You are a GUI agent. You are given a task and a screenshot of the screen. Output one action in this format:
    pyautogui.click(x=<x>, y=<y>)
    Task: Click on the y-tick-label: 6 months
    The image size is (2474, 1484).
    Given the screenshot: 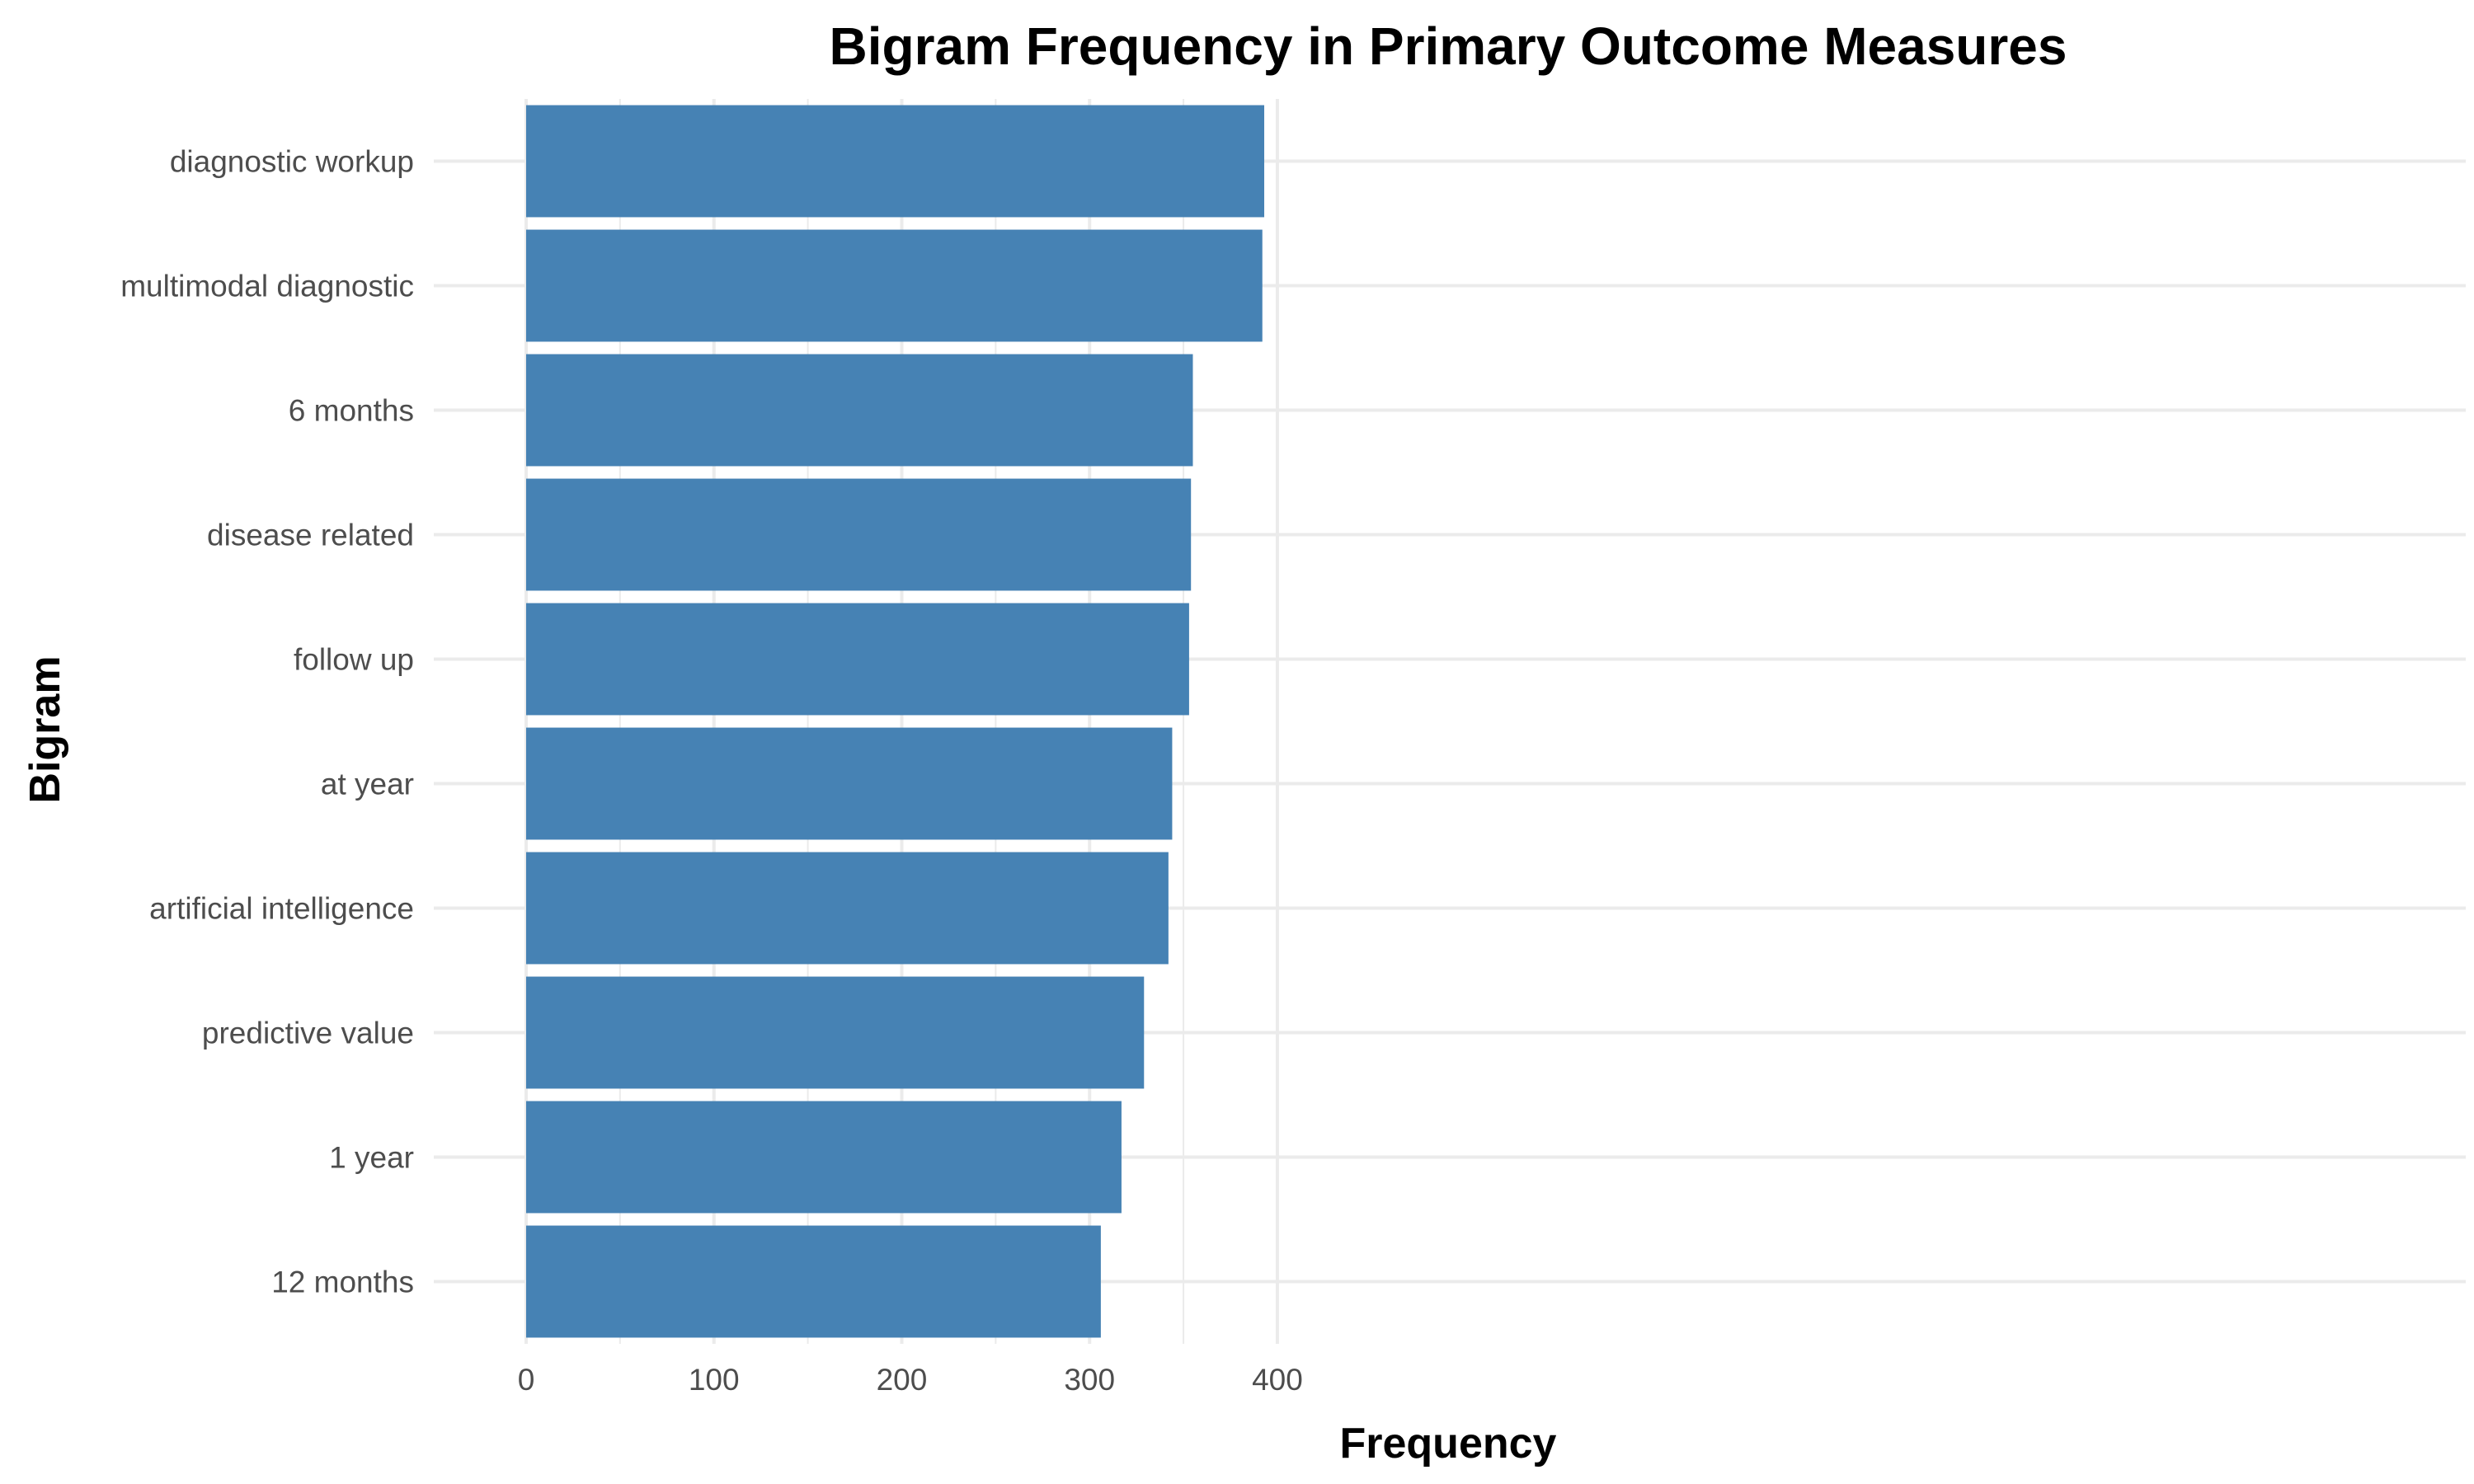 What is the action you would take?
    pyautogui.click(x=351, y=411)
    